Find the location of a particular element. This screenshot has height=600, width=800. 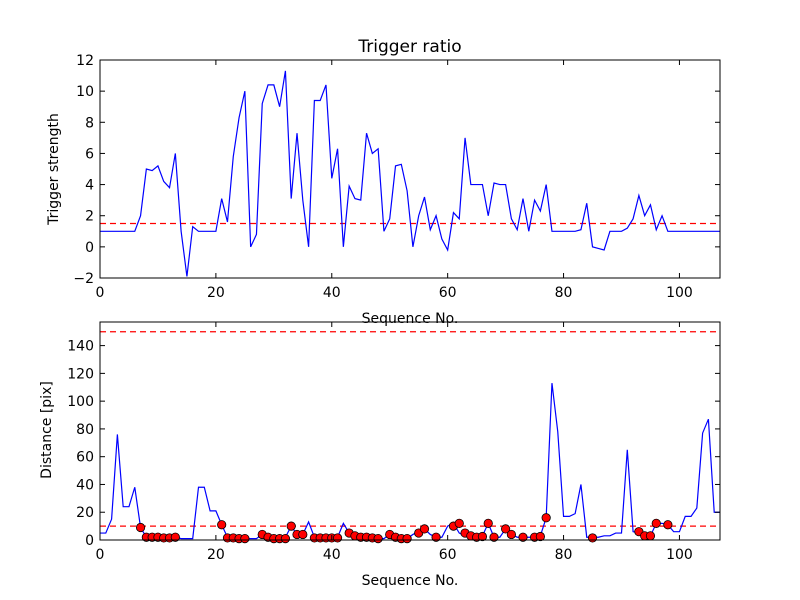

y-tick-label: 20 is located at coordinates (85, 513).